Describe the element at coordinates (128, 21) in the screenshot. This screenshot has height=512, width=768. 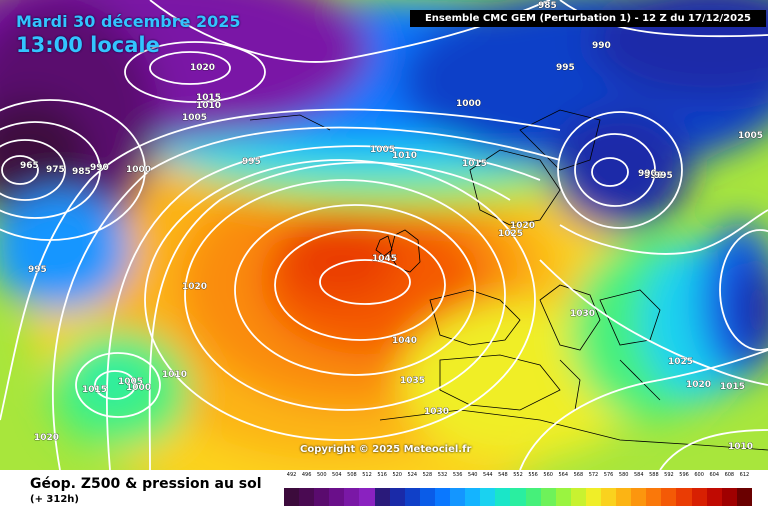
I see `forecast-date: Mardi 30 décembre 2025` at that location.